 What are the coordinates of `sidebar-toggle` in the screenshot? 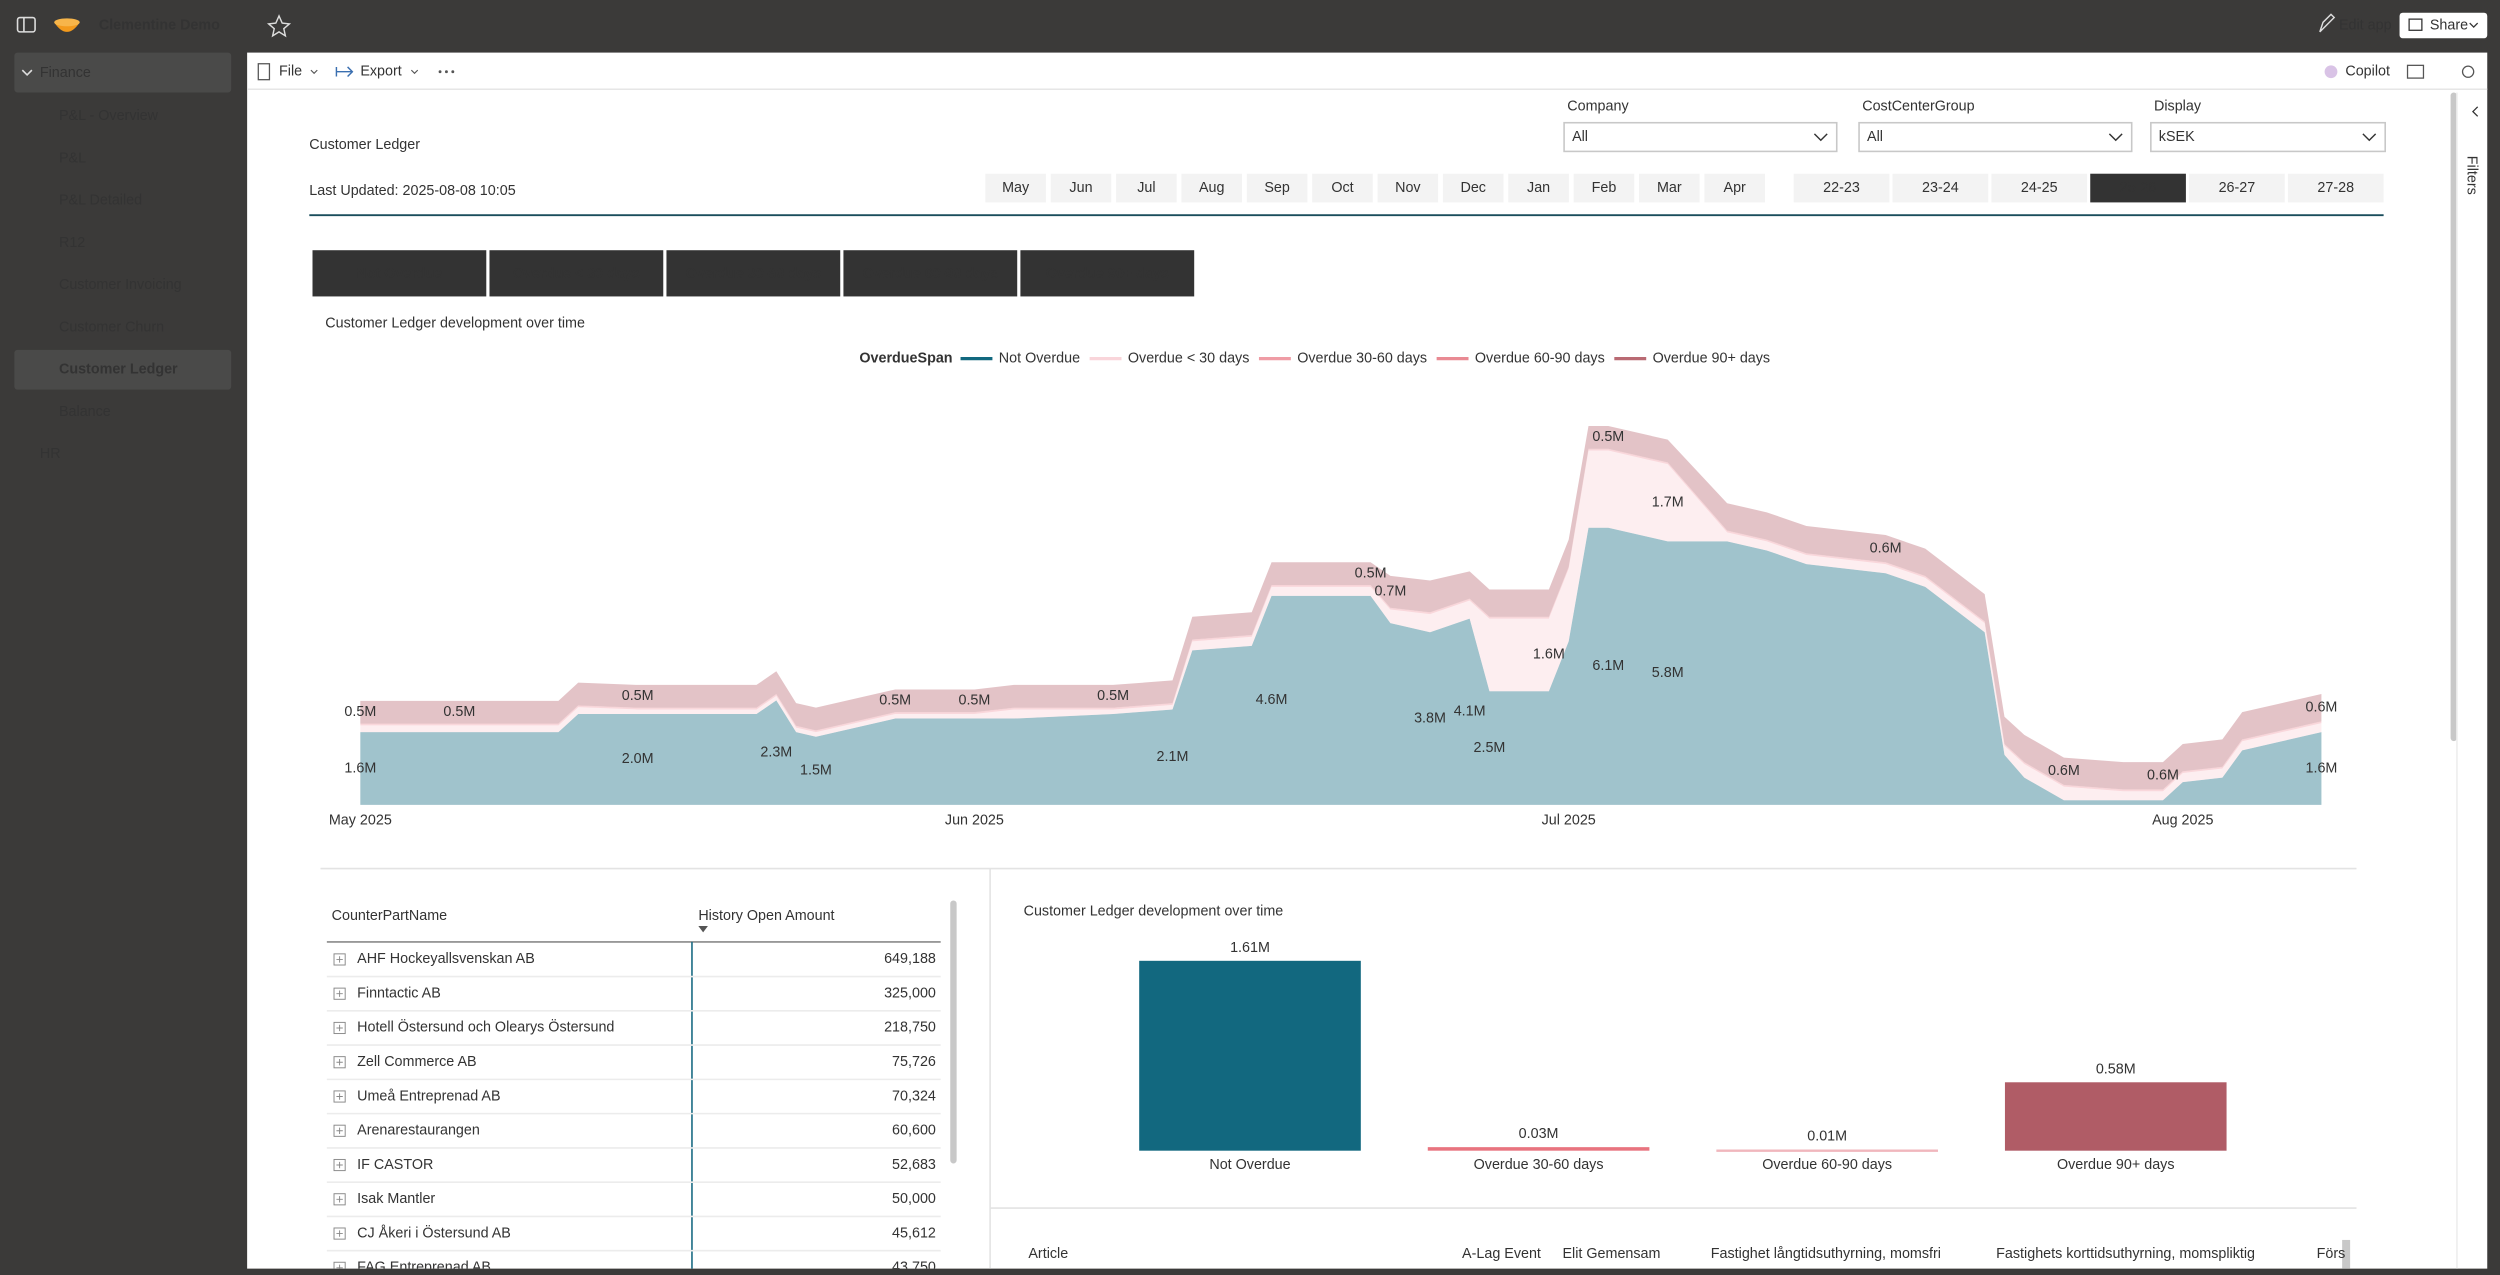 It's located at (26, 24).